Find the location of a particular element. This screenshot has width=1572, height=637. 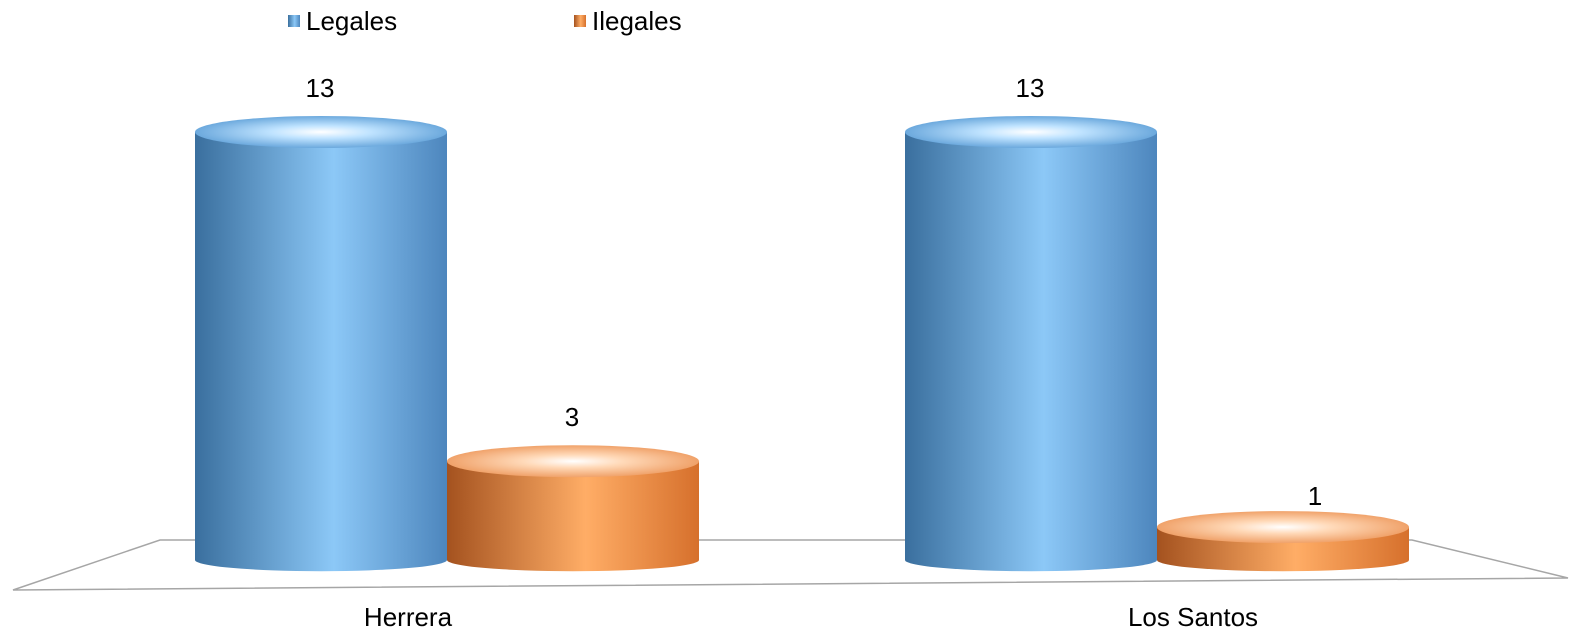

legend-label-legales: Legales is located at coordinates (351, 21).